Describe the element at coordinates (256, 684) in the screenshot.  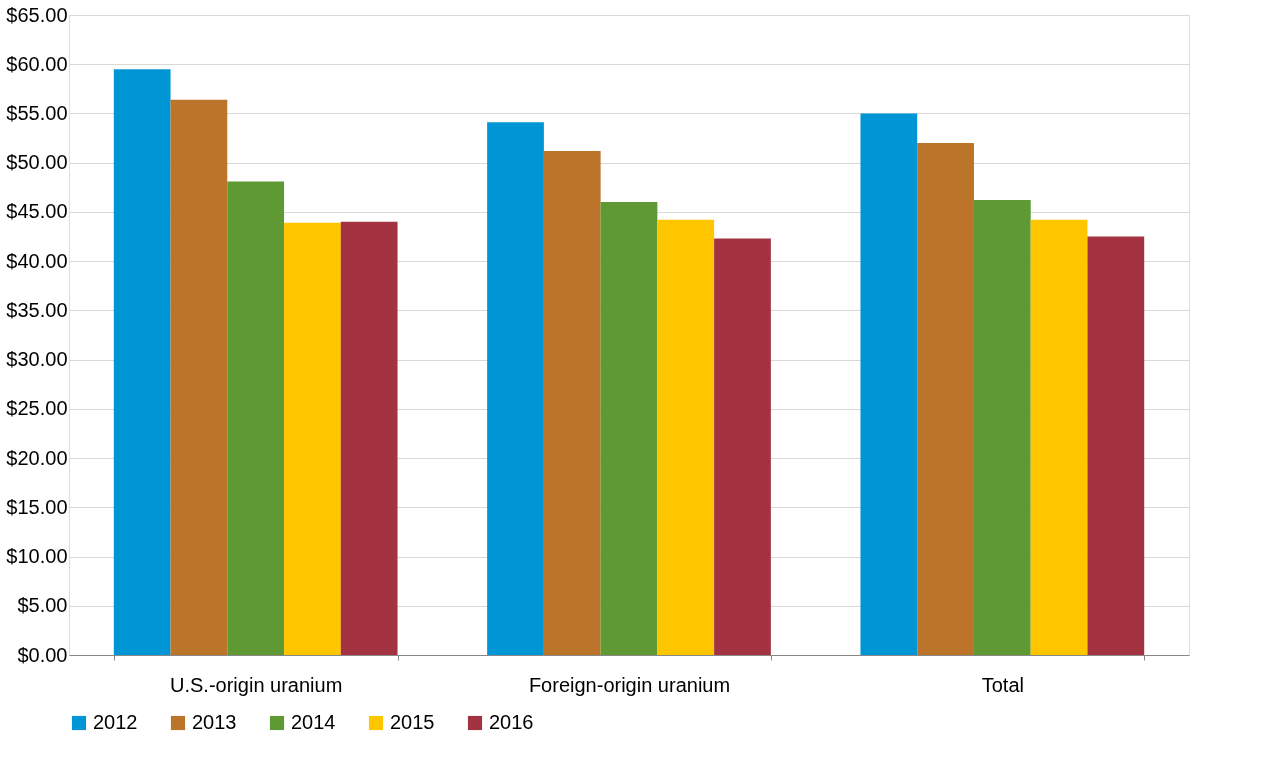
I see `x-tick-label: U.S.-origin uranium` at that location.